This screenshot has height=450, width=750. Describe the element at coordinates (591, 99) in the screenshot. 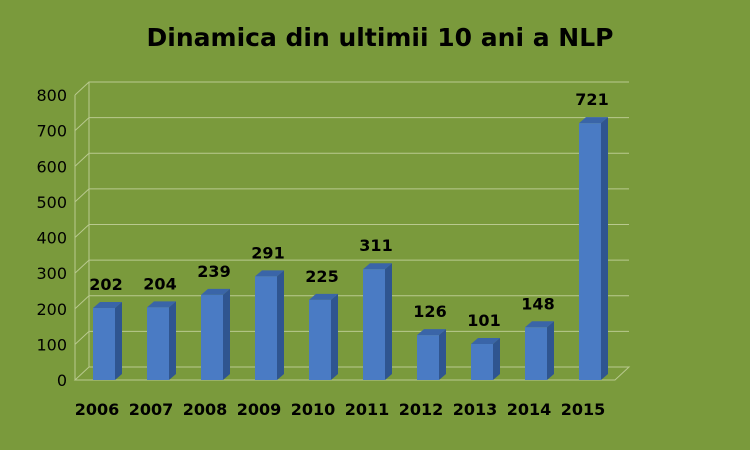

I see `data-label: 721` at that location.